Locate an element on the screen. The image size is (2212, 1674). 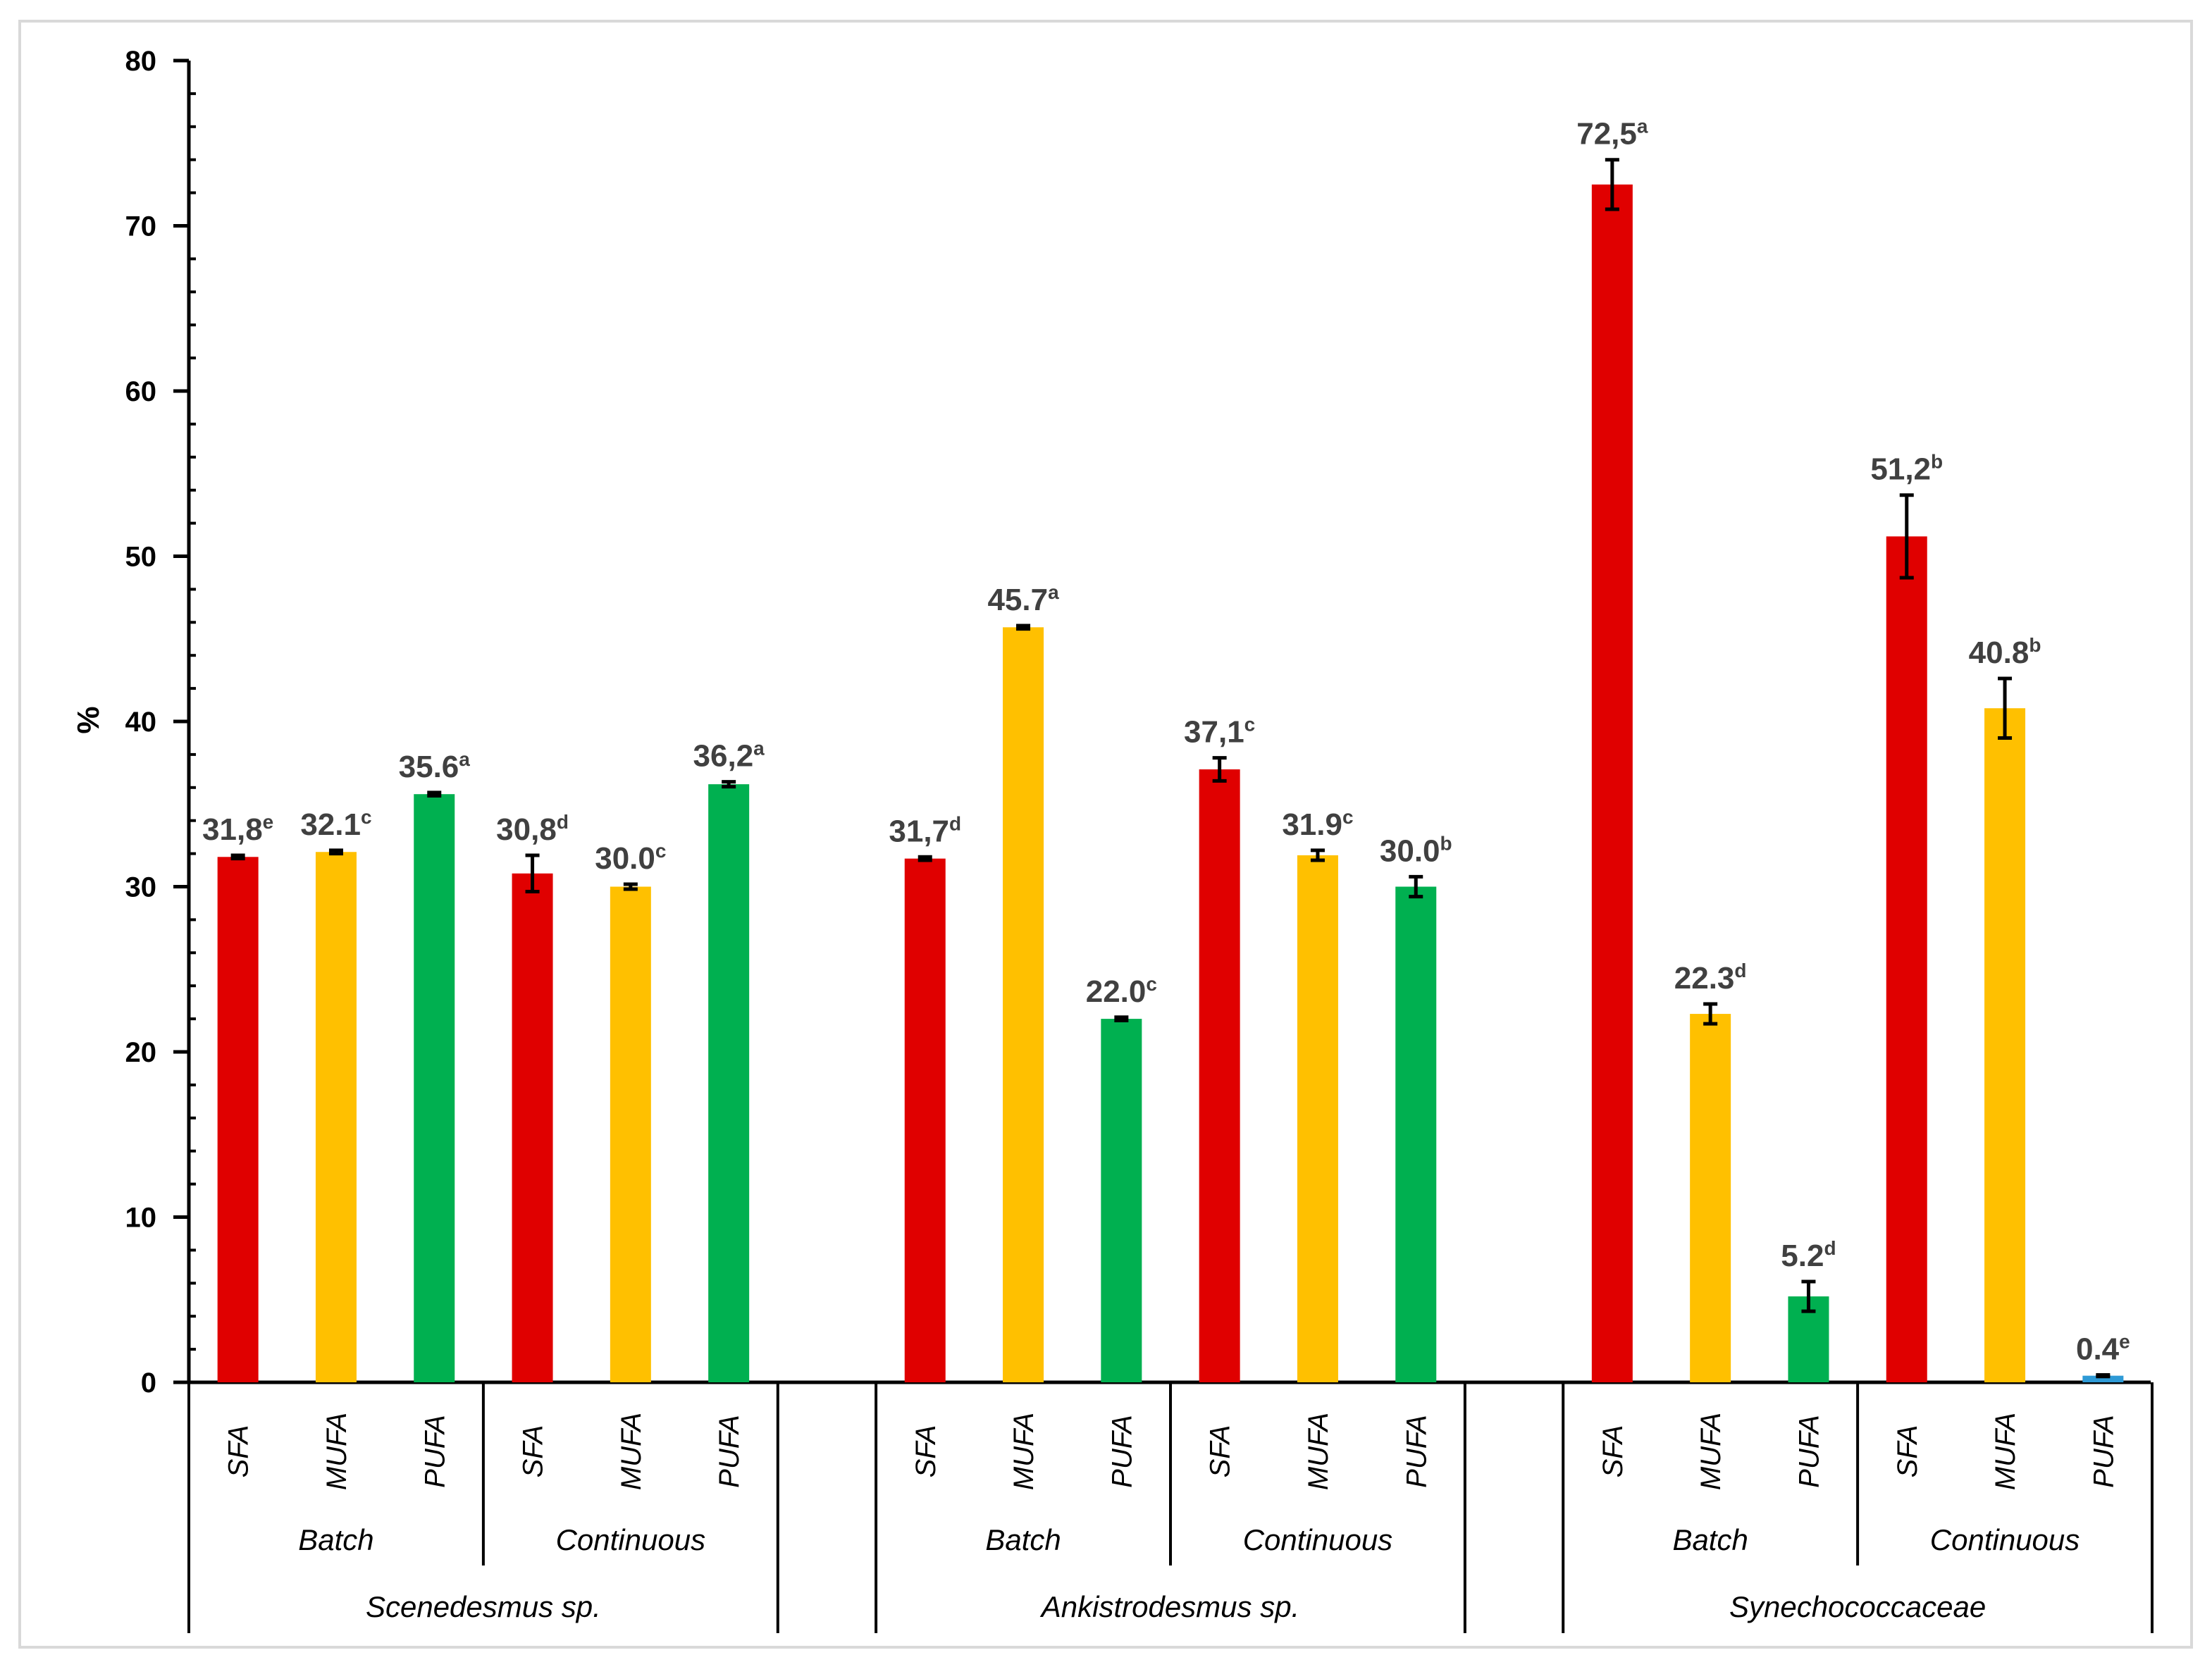
data-label: 36,2a is located at coordinates (729, 756).